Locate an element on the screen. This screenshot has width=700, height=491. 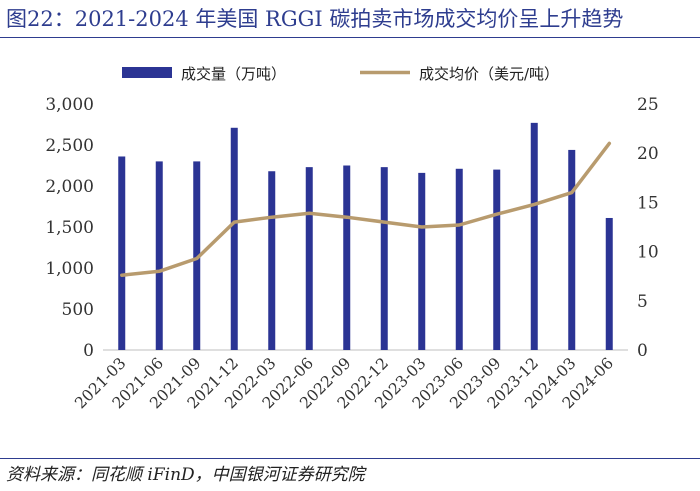
legend-label-volume: 成交量（万吨） is located at coordinates (233, 74).